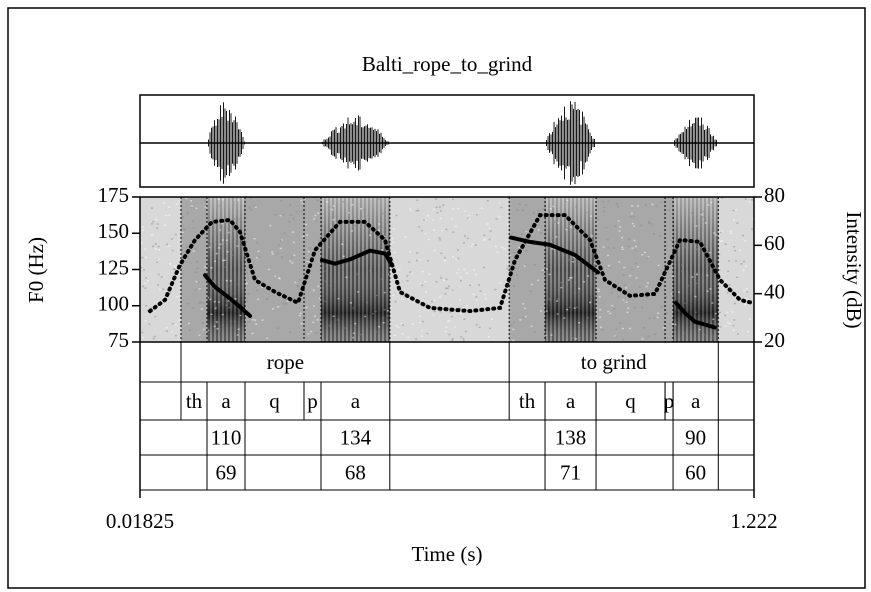 This screenshot has width=871, height=592. What do you see at coordinates (447, 141) in the screenshot?
I see `waveform-box` at bounding box center [447, 141].